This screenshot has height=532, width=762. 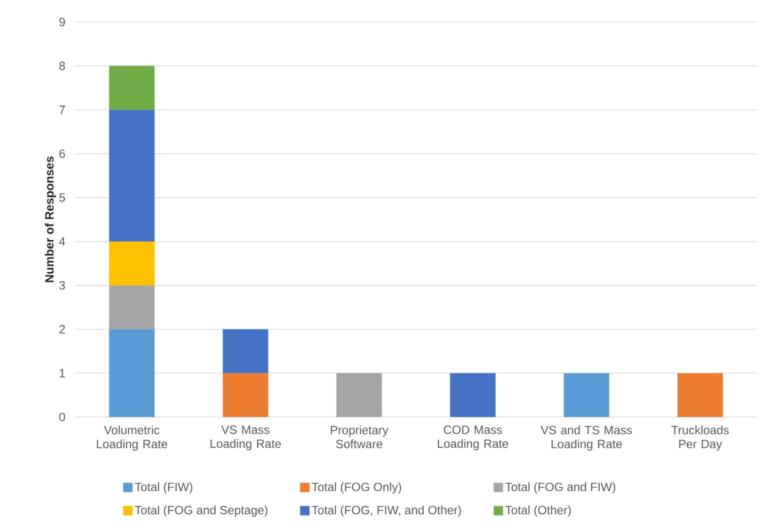 What do you see at coordinates (473, 438) in the screenshot?
I see `x-tick-label: COD Mass Loading Rate` at bounding box center [473, 438].